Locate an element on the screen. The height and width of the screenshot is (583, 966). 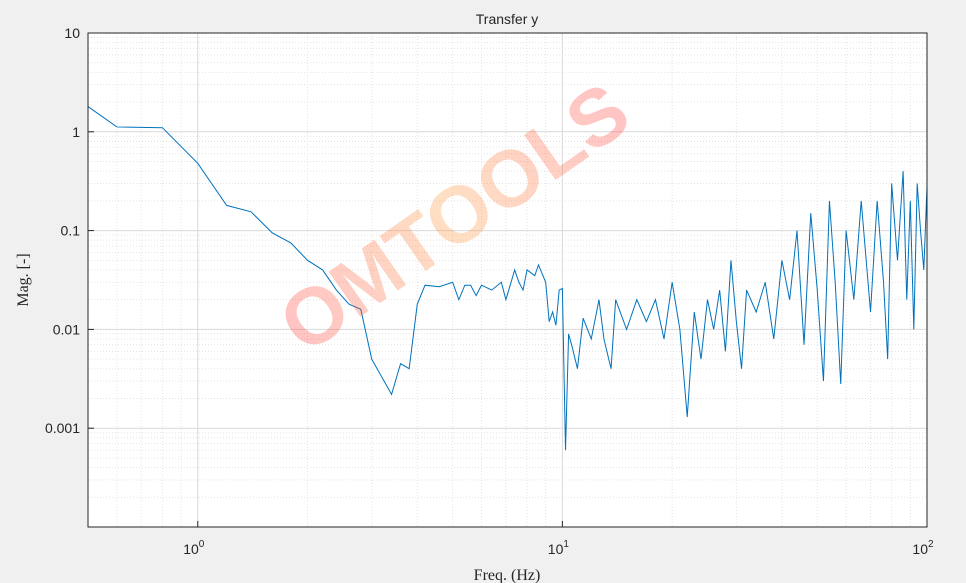
x-tick-label: 10¹ is located at coordinates (559, 548).